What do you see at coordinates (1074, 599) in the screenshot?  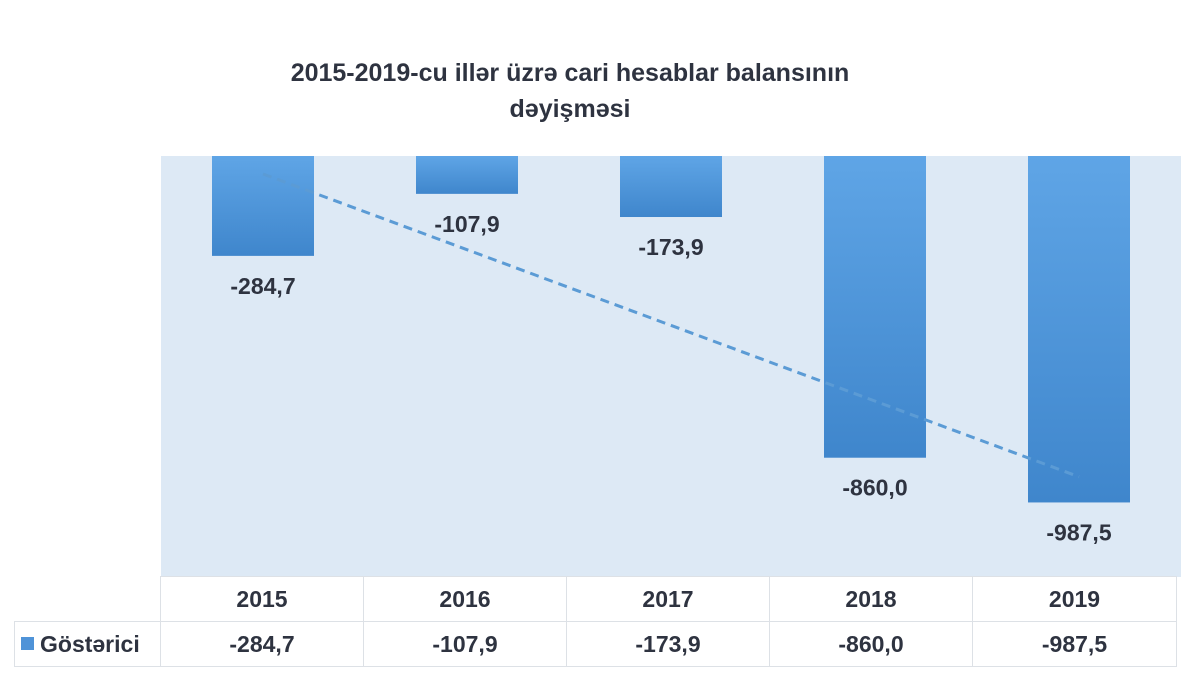 I see `year-header: 2019` at bounding box center [1074, 599].